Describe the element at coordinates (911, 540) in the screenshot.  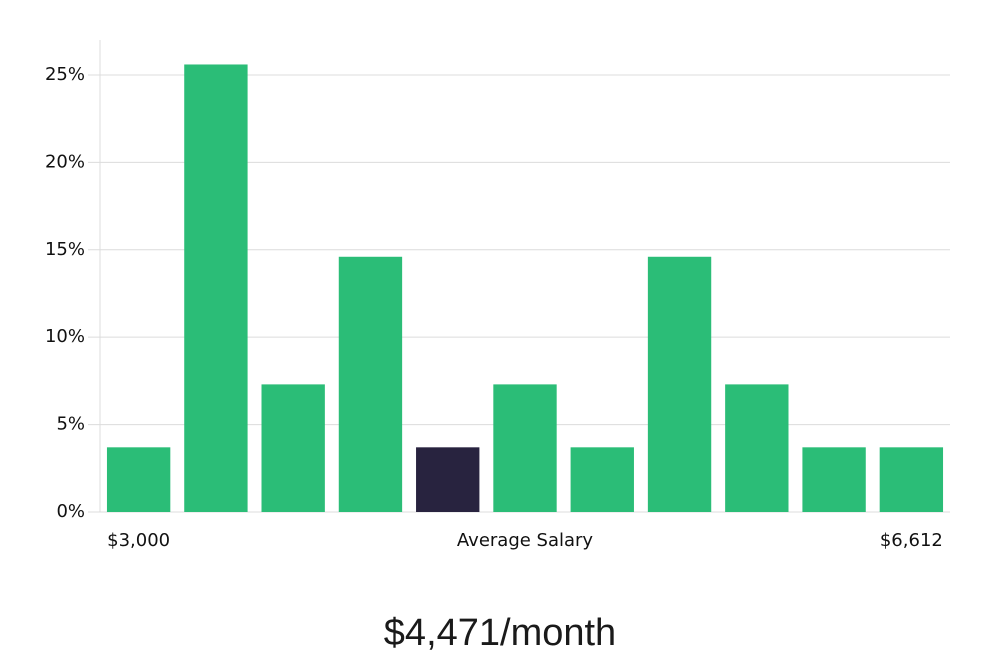
I see `x-tick-label: $6,612` at that location.